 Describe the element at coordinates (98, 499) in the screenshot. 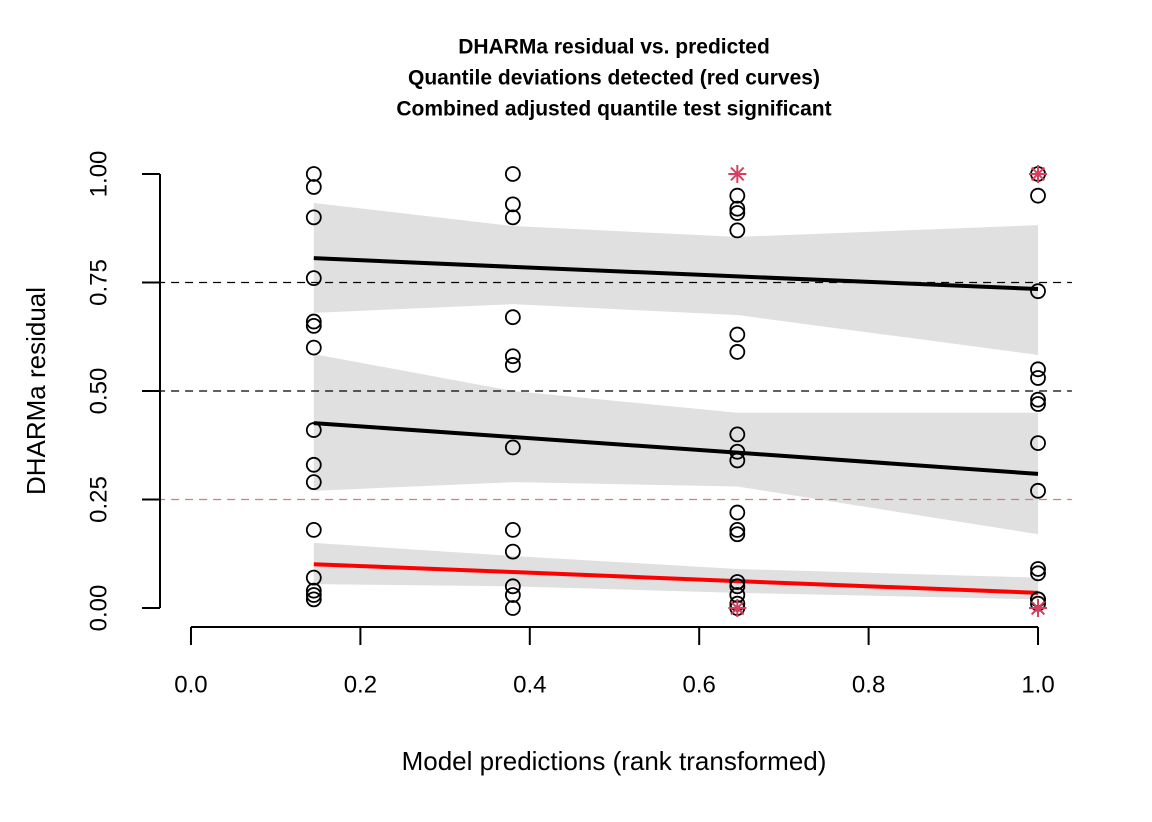

I see `y-tick-label: 0.25` at that location.